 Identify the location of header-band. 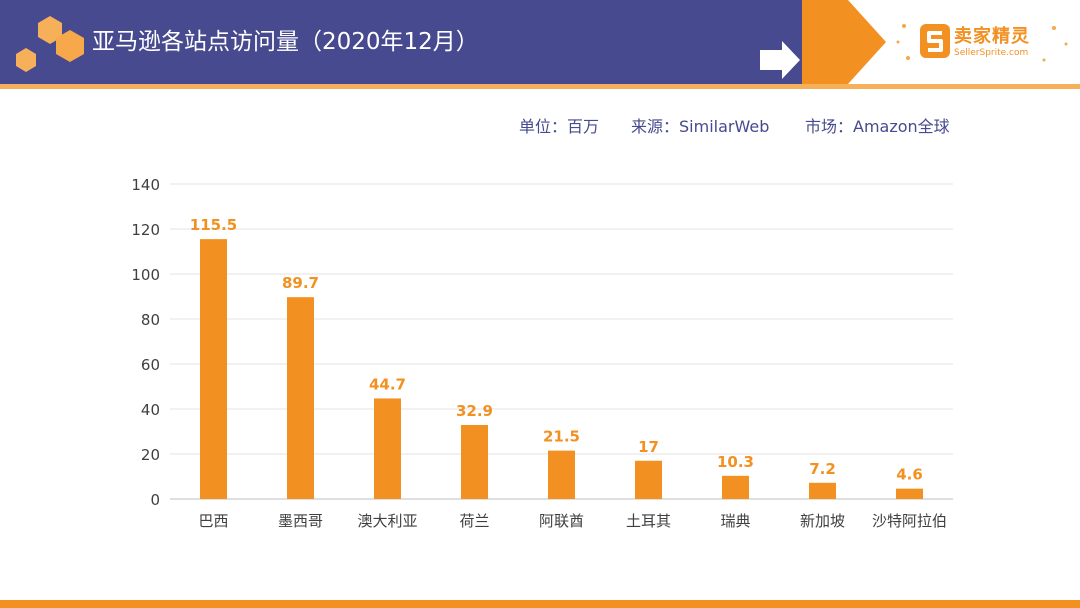
(424, 42).